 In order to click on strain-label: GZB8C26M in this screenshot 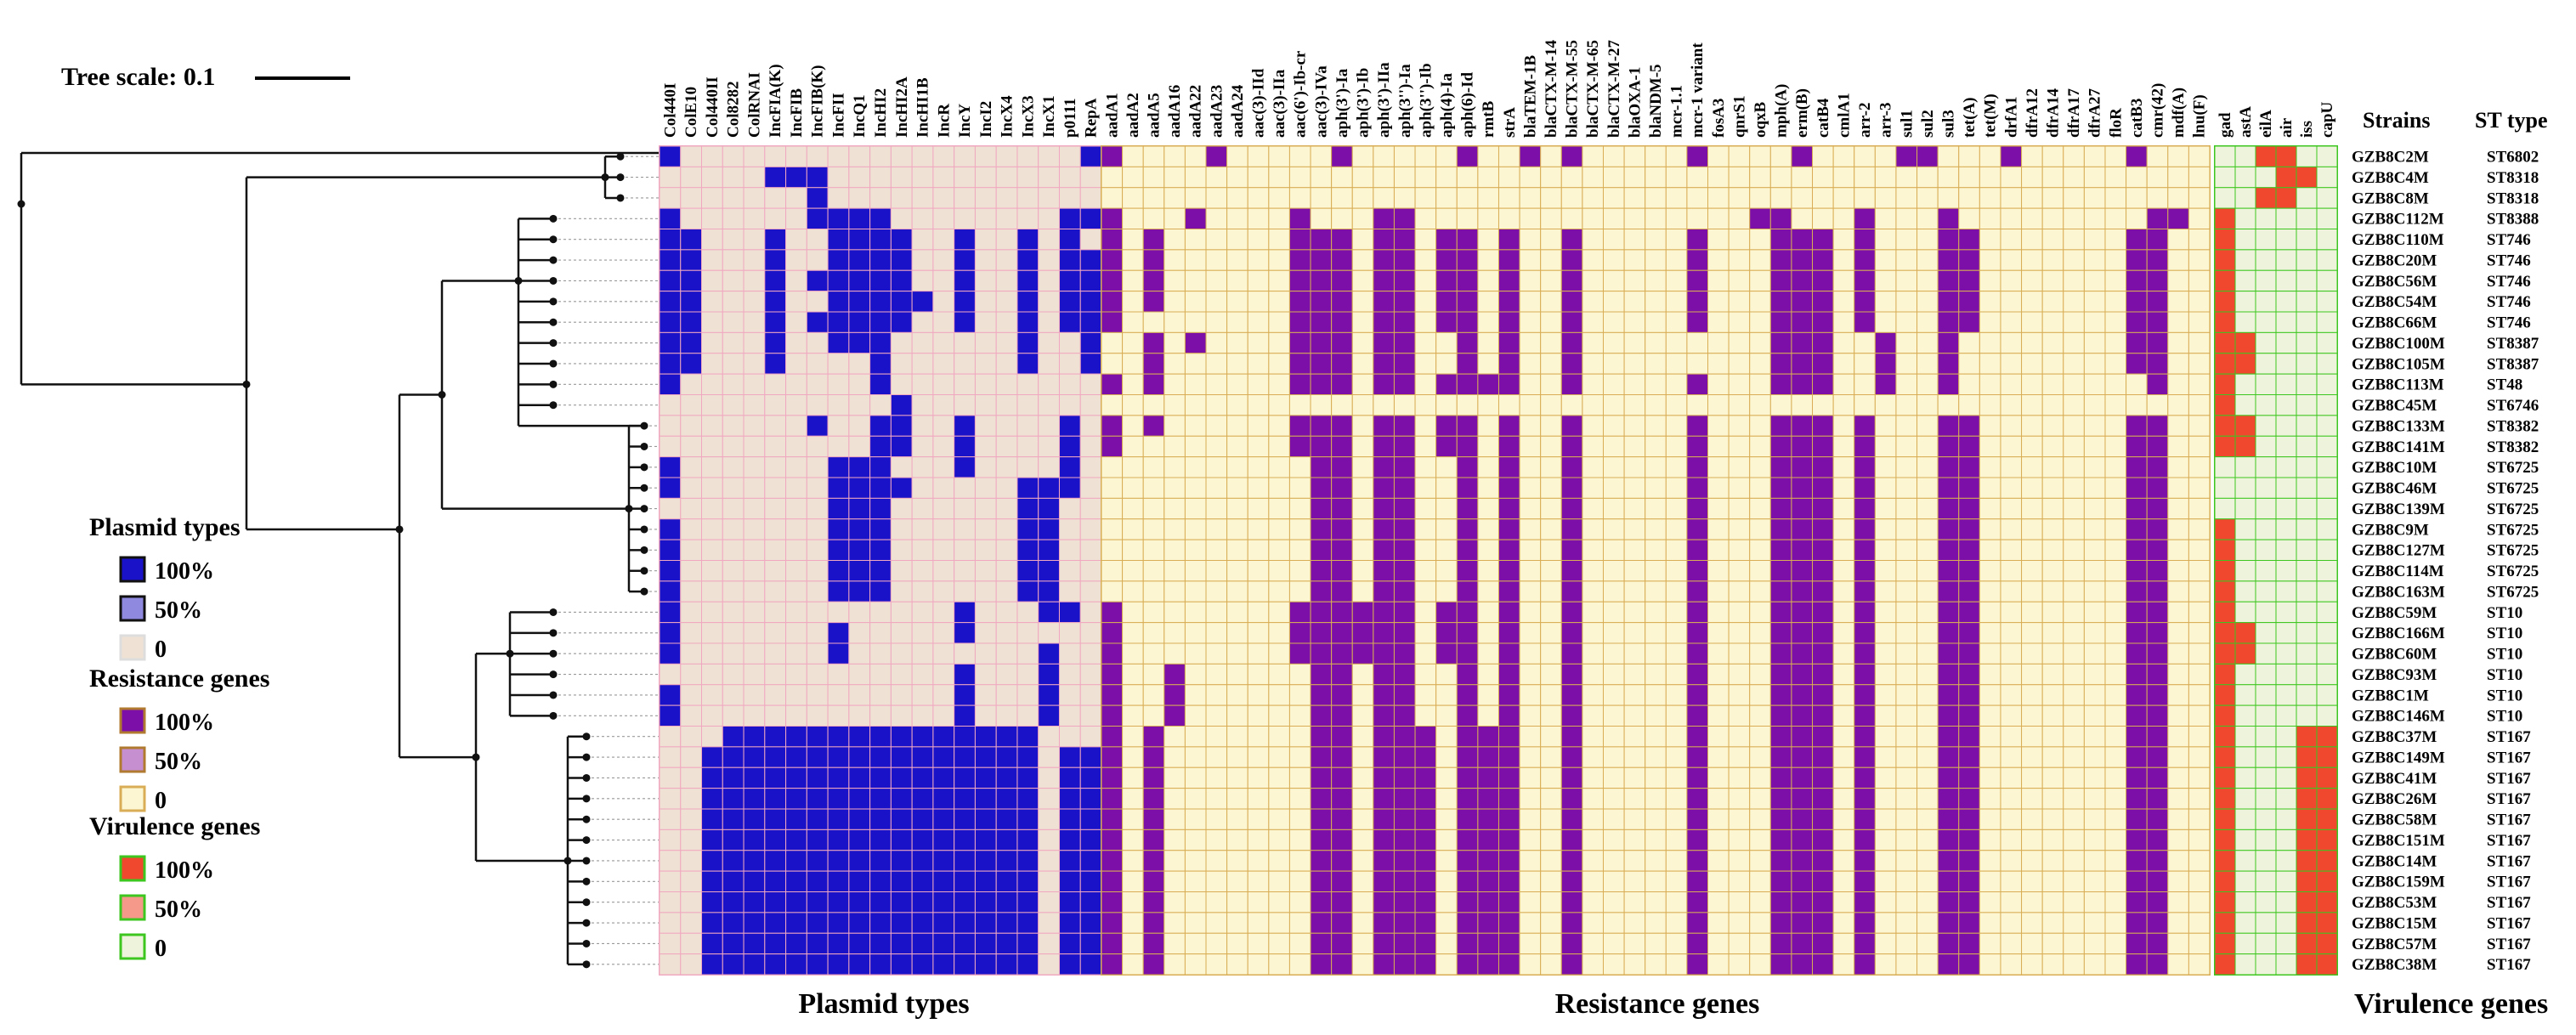, I will do `click(2394, 799)`.